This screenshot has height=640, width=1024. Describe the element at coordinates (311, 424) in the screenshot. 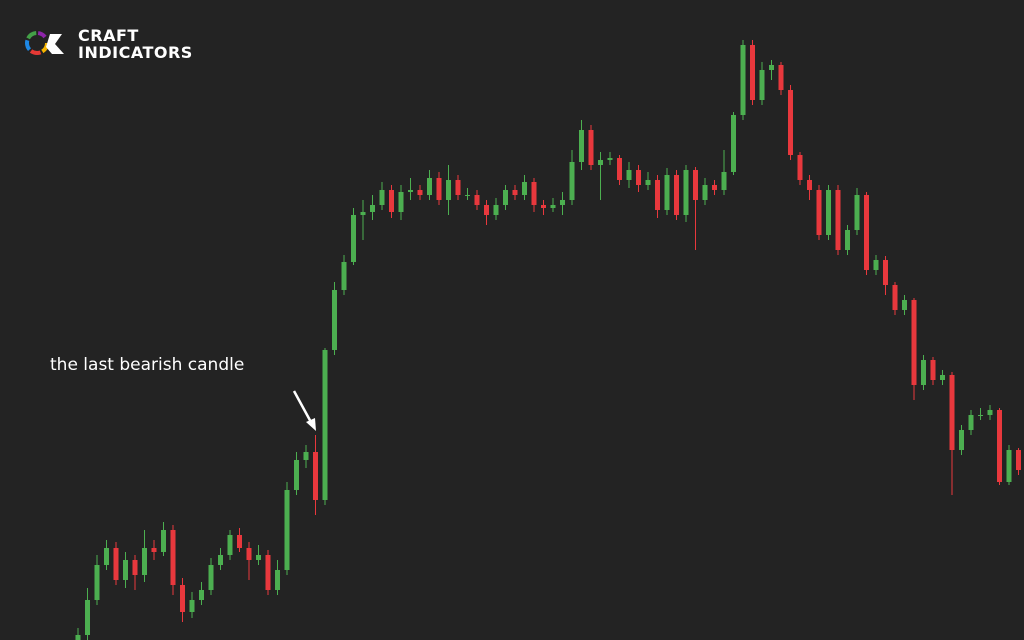

I see `arrow-head` at that location.